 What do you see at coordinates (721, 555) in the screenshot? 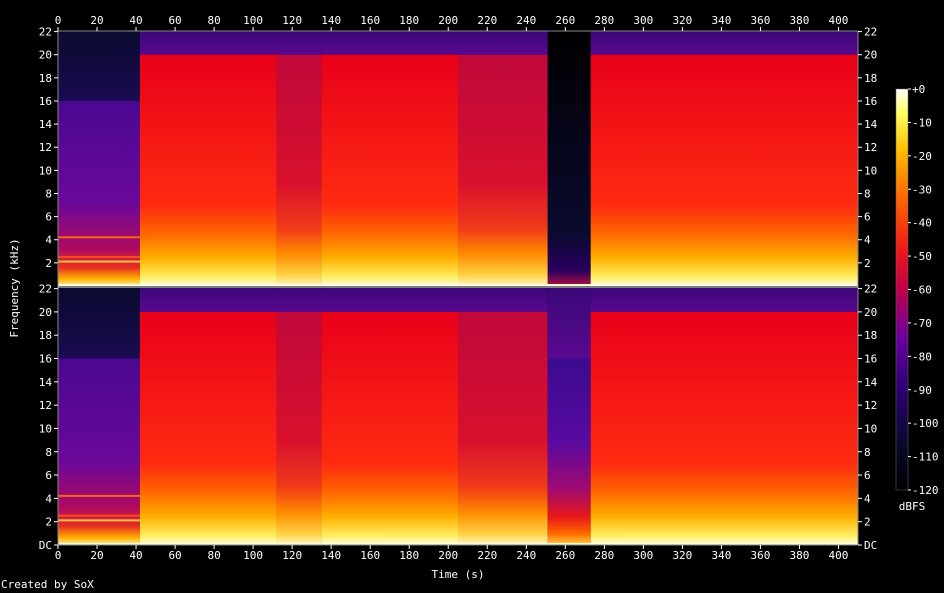
I see `x-tick-label-bottom: 340` at bounding box center [721, 555].